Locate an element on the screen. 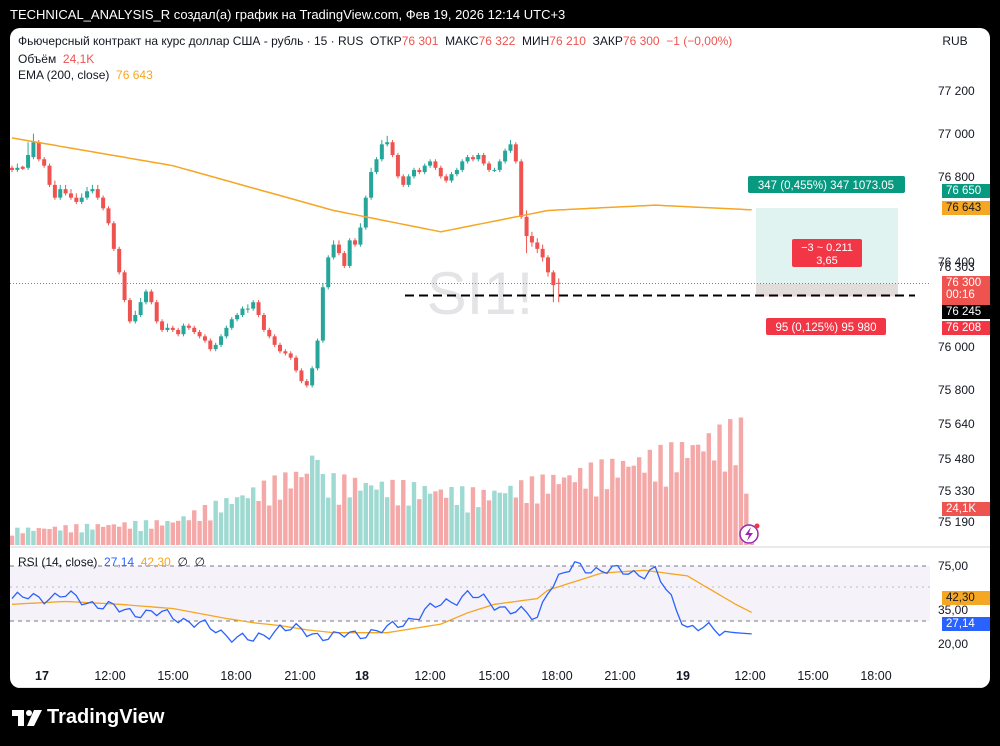 This screenshot has height=746, width=1000. volume-value: 24,1K is located at coordinates (78, 59).